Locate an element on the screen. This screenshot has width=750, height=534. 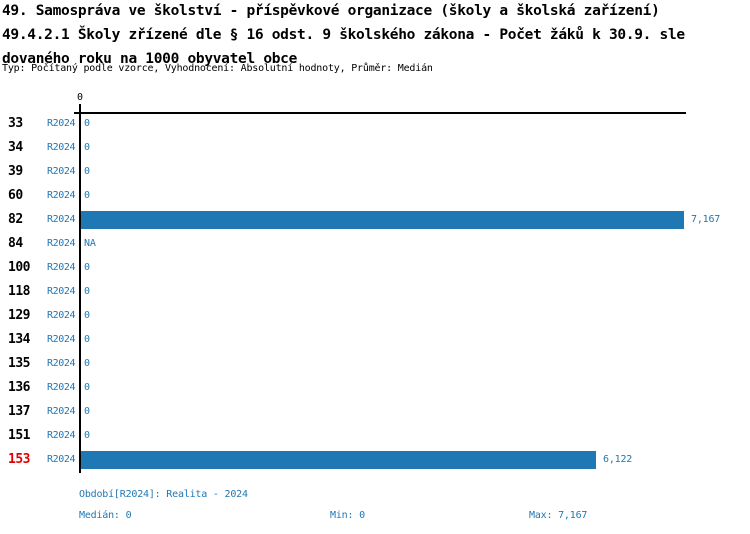
row-category-label: 134 is located at coordinates (19, 339).